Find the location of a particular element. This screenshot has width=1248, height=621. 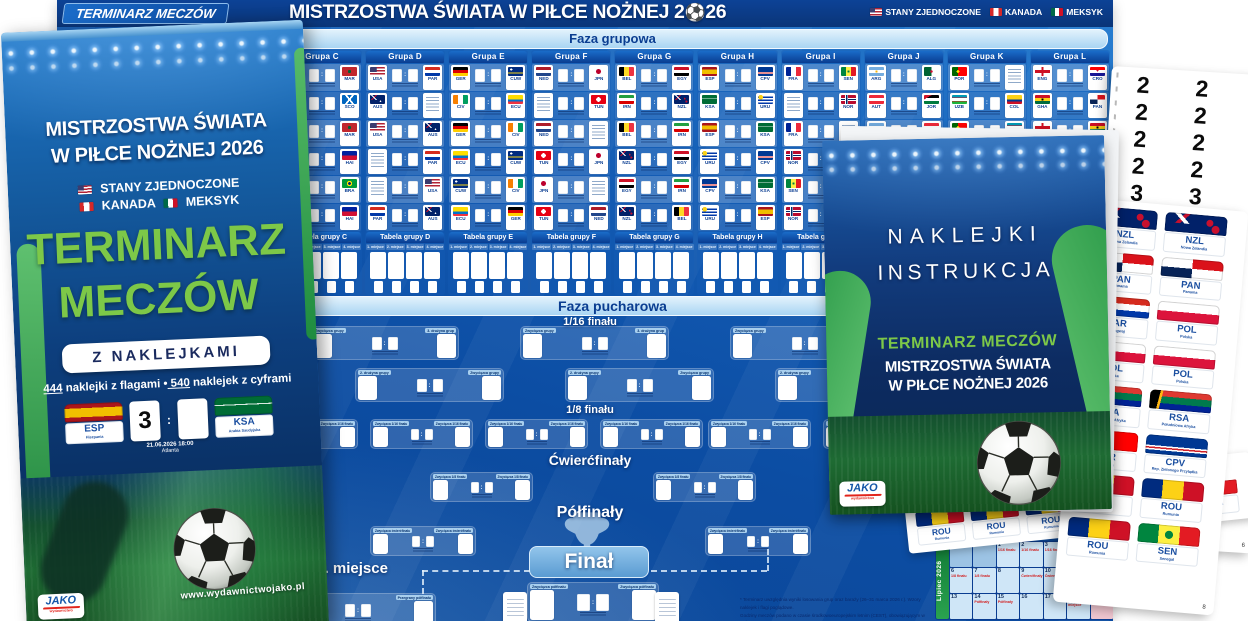

slot-label: Zwycięzca półfinału is located at coordinates (637, 586).